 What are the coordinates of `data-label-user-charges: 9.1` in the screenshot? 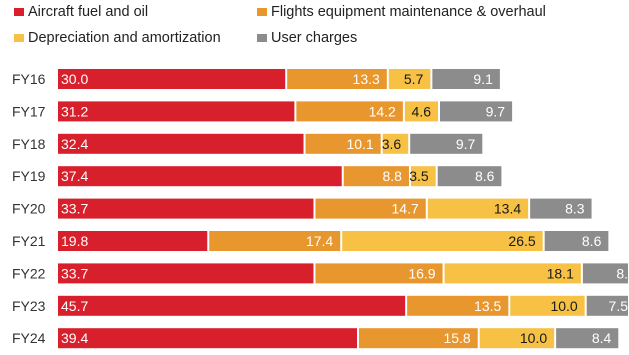 It's located at (483, 79).